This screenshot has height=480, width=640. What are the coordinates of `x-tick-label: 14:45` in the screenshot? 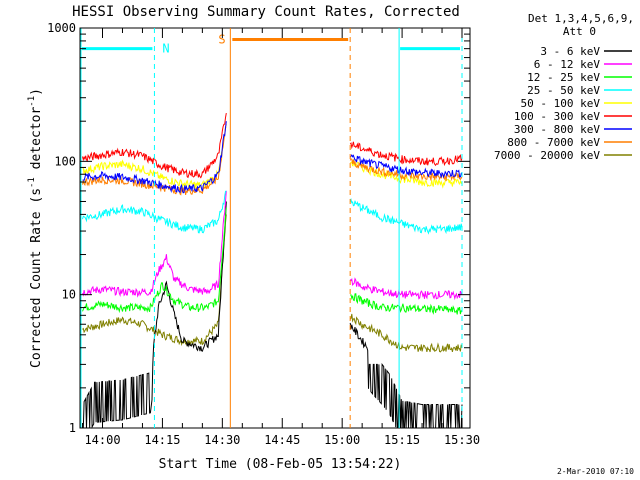 It's located at (282, 440).